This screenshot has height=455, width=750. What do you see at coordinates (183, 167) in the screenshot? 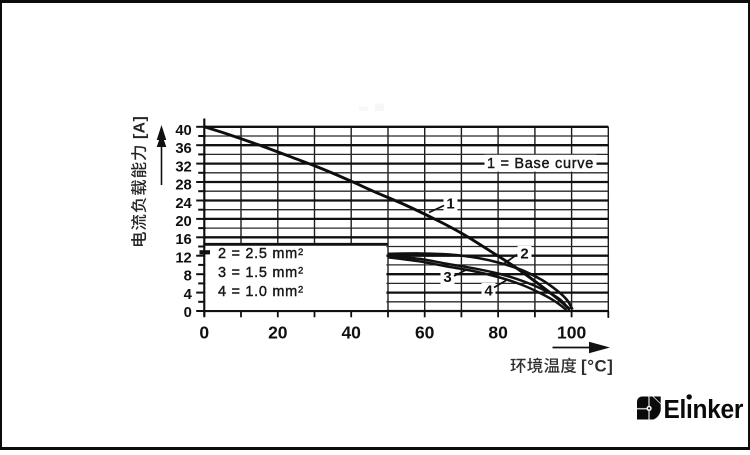
I see `svg-text: 32` at bounding box center [183, 167].